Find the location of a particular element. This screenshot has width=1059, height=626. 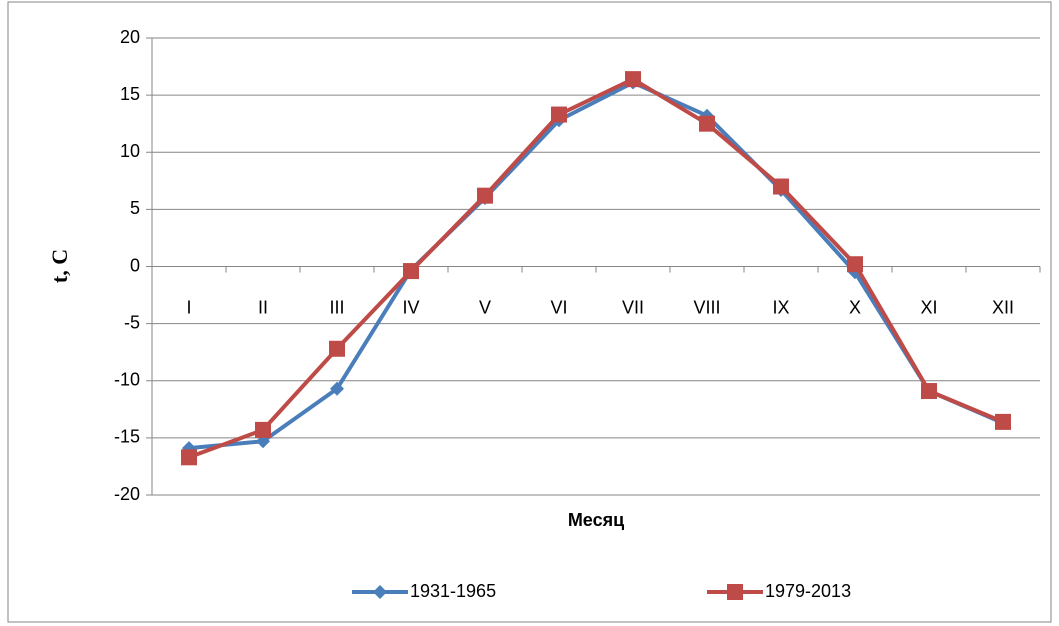

x-tick-label: I is located at coordinates (188, 307).